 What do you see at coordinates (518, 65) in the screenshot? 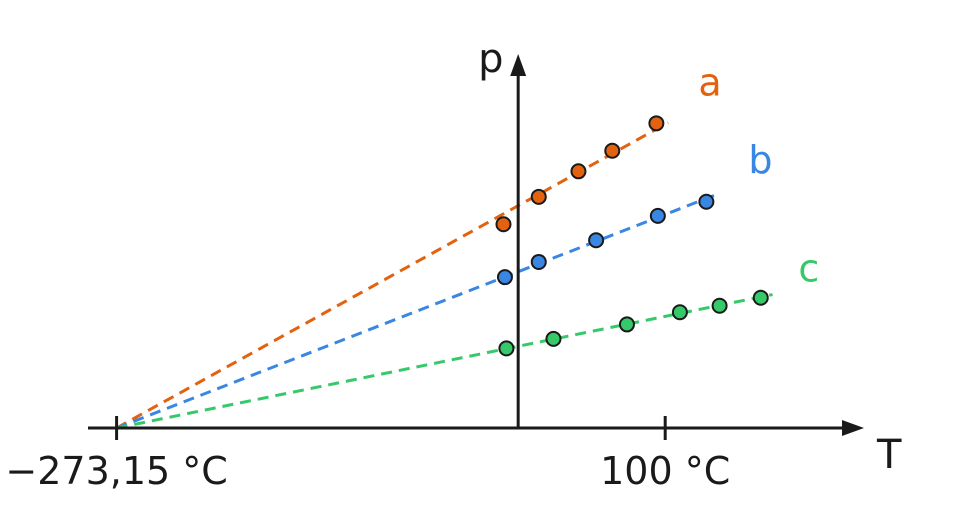
I see `y-axis-arrow-icon` at bounding box center [518, 65].